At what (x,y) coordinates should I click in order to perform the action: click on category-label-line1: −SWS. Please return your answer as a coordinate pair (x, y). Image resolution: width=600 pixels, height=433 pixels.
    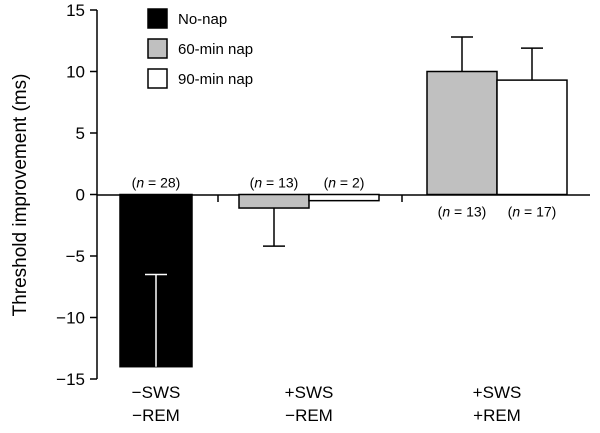
    Looking at the image, I should click on (156, 392).